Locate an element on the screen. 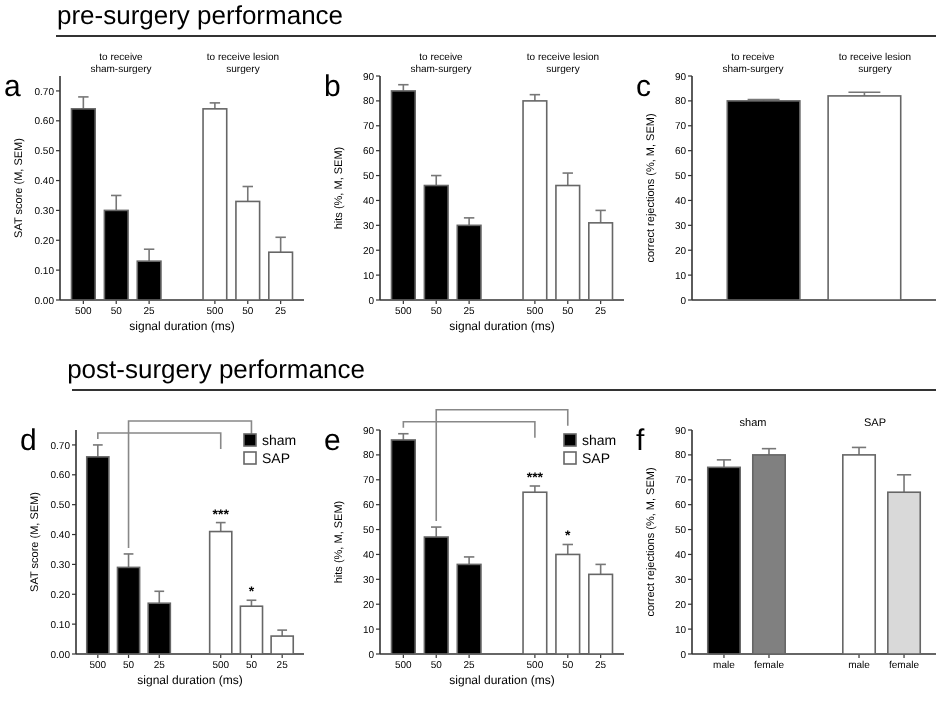  chart-title: f is located at coordinates (641, 441).